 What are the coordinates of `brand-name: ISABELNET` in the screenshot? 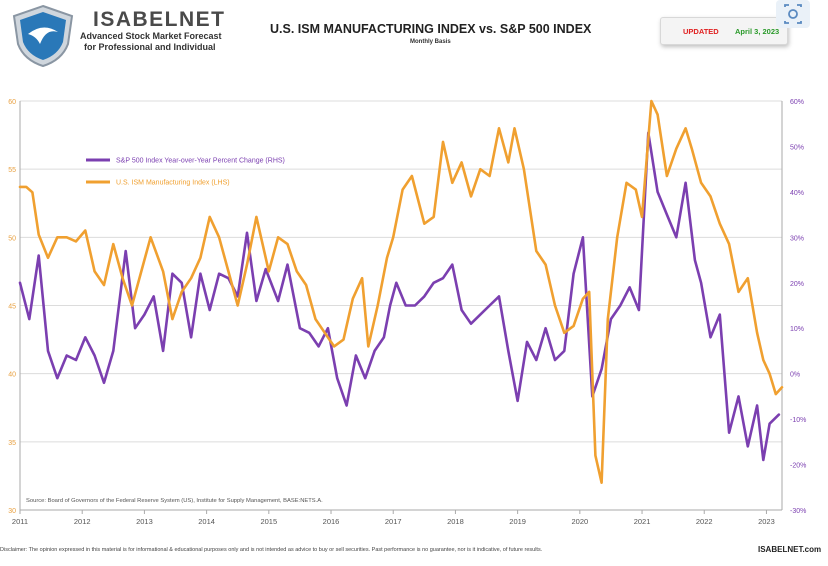 It's located at (159, 19).